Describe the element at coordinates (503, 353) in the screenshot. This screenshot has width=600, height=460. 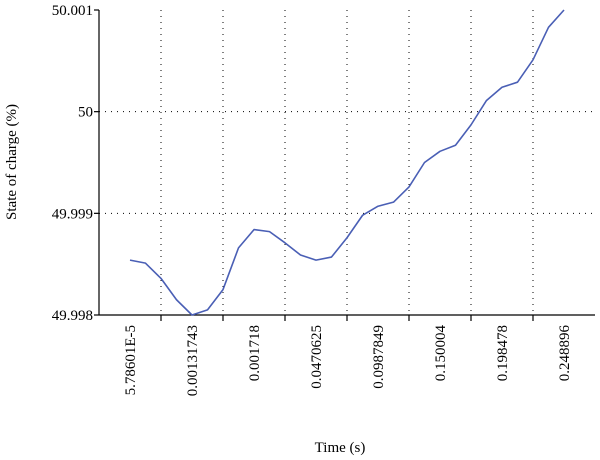
I see `x-tick-label: 0.198478` at that location.